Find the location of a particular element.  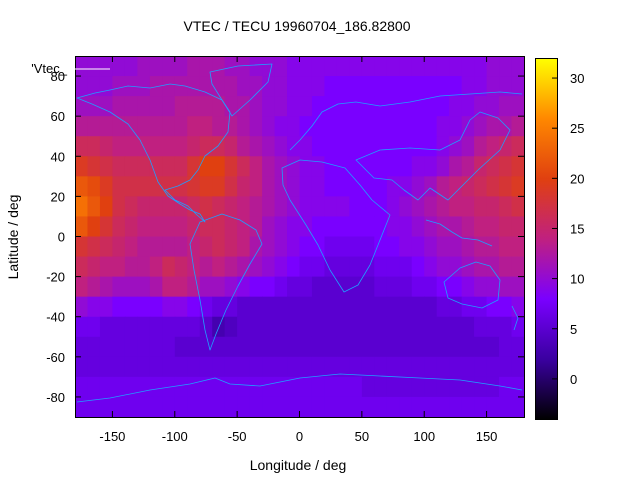

y-tick-label: 60 is located at coordinates (58, 116).